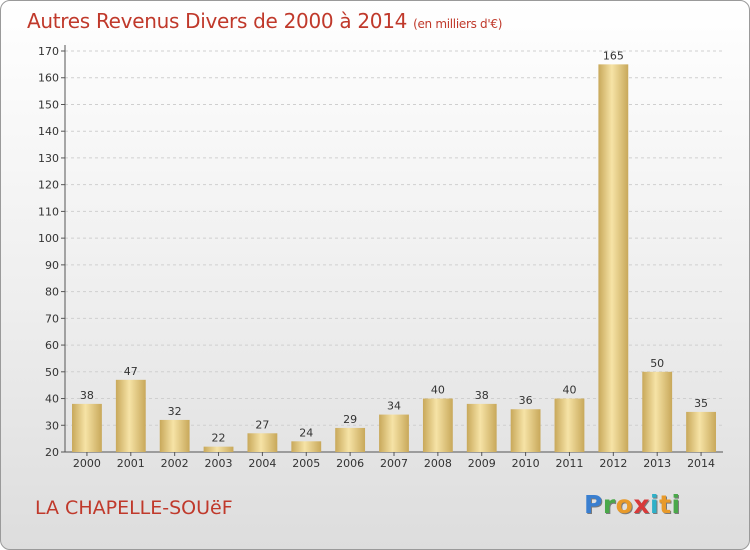 Image resolution: width=750 pixels, height=550 pixels. Describe the element at coordinates (48, 131) in the screenshot. I see `y-tick-label: 140` at that location.